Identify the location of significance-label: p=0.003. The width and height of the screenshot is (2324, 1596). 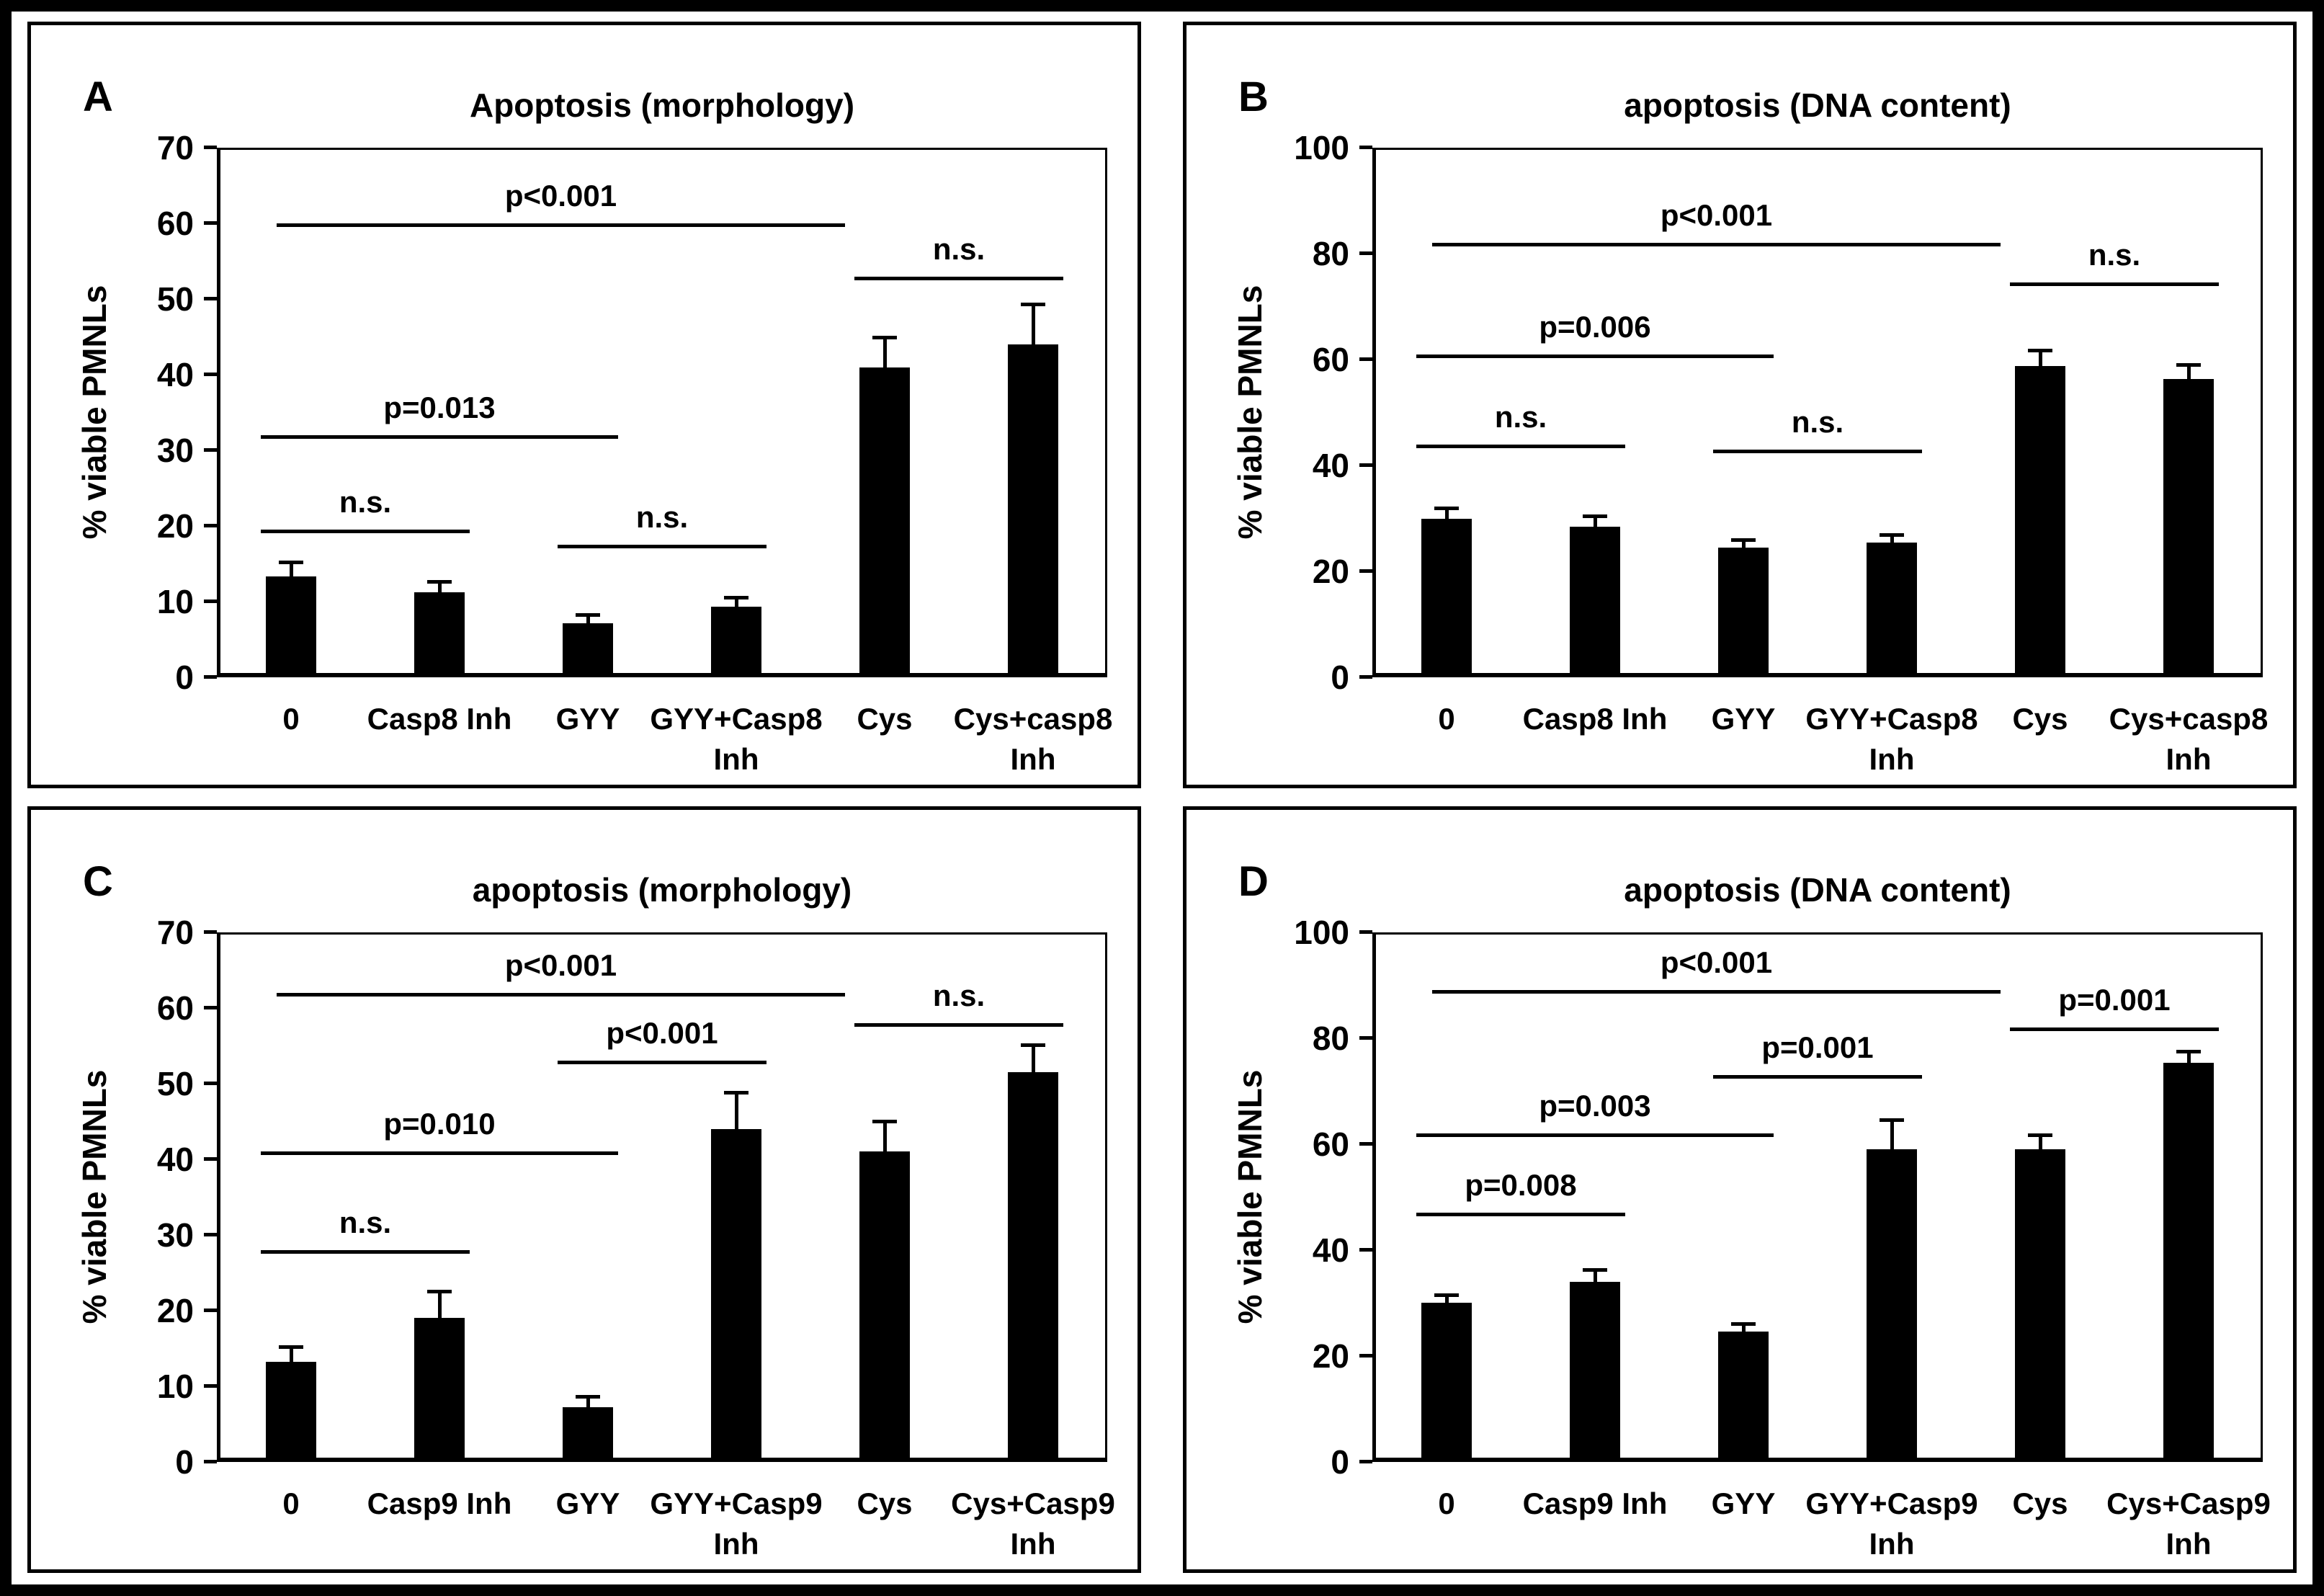
(1595, 1105).